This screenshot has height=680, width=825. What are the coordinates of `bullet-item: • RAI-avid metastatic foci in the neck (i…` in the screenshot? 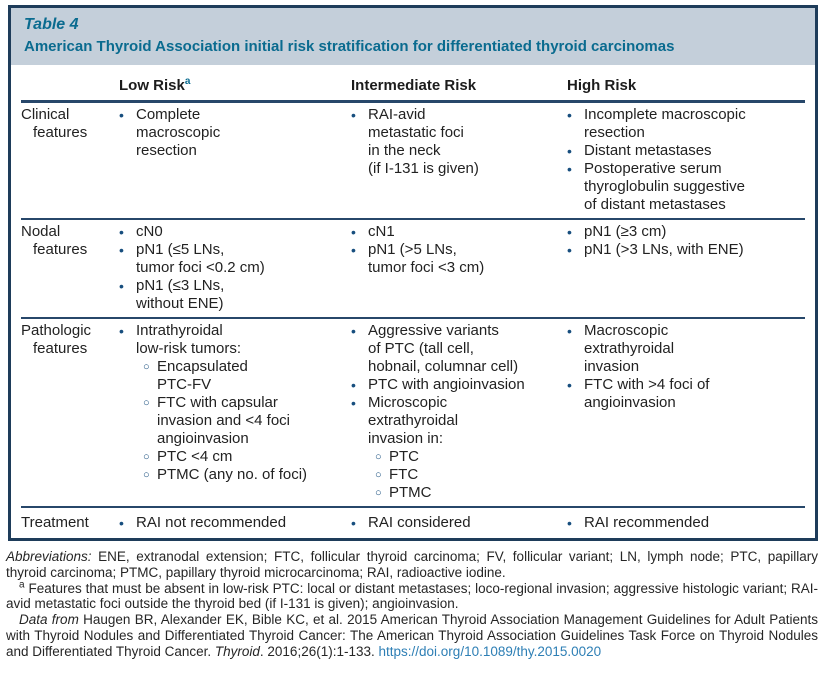 It's located at (452, 142).